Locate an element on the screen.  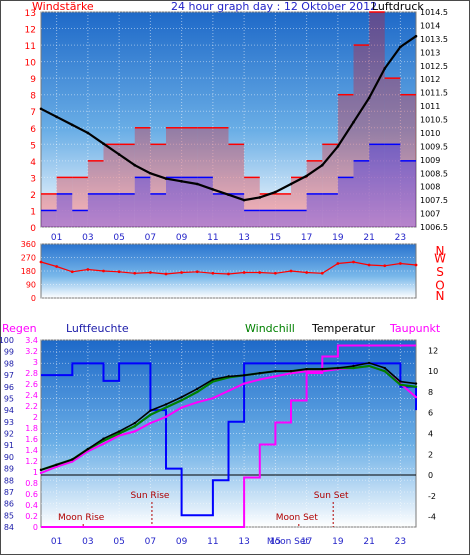
legend-humidity: Luftfeuchte is located at coordinates (97, 328).